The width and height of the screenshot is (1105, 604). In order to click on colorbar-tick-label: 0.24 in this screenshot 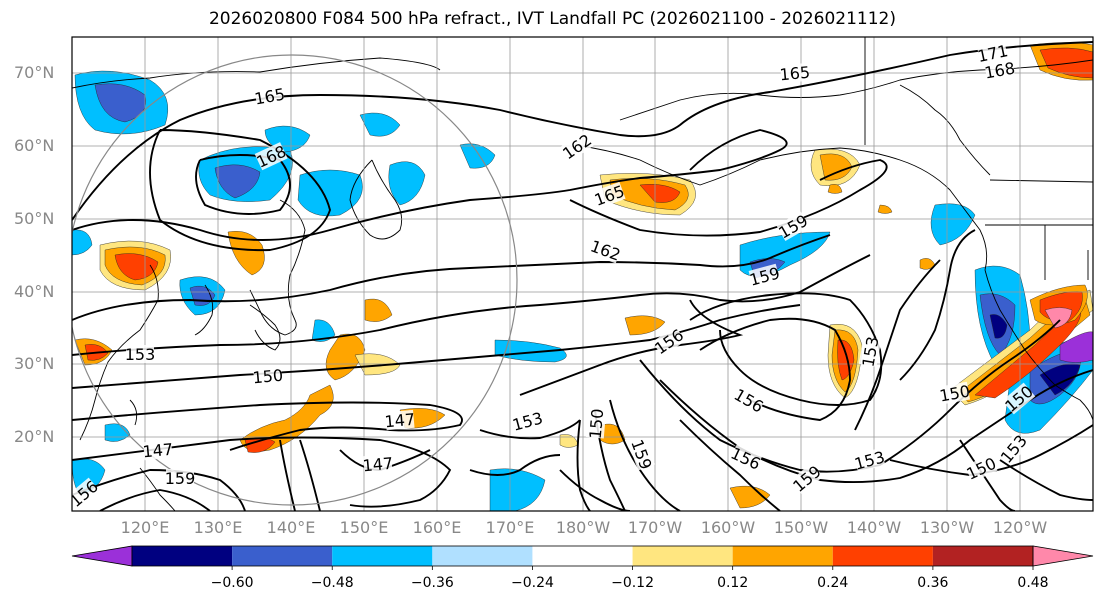, I will do `click(833, 583)`.